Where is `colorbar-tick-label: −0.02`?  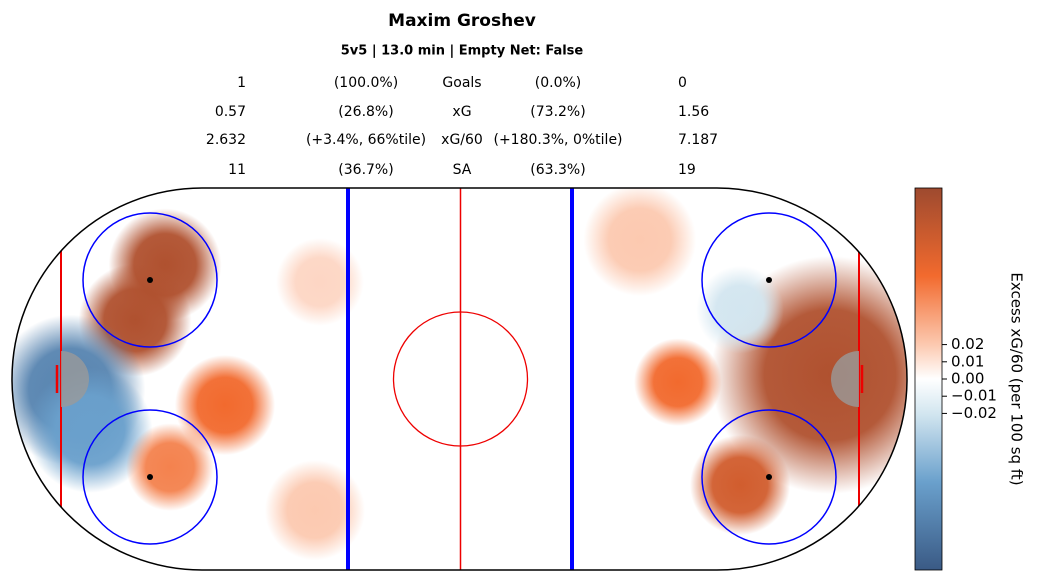
colorbar-tick-label: −0.02 is located at coordinates (974, 413).